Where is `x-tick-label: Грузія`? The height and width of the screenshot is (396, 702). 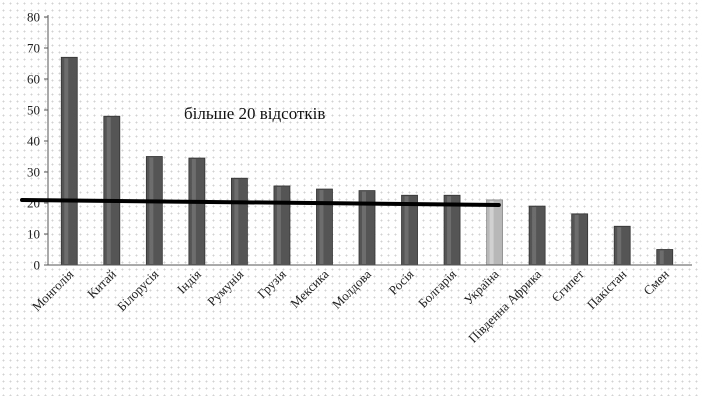
x-tick-label: Грузія is located at coordinates (271, 284).